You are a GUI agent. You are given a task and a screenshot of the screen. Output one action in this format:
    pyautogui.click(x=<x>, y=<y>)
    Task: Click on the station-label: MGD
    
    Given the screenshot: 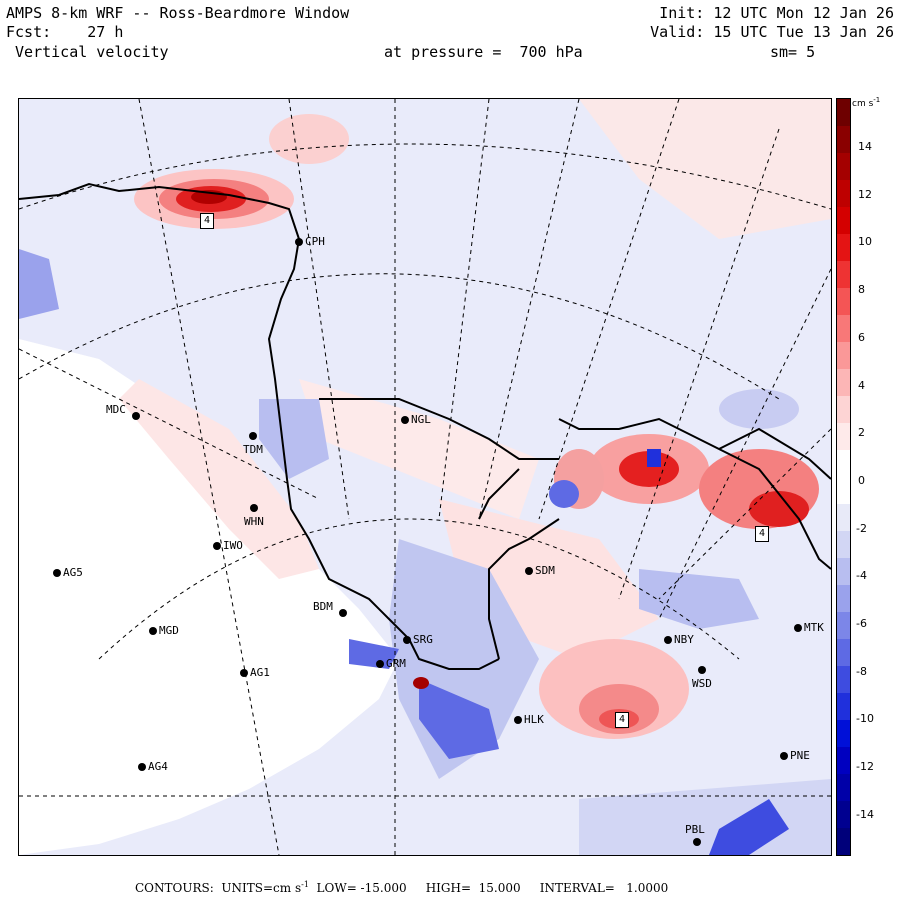 What is the action you would take?
    pyautogui.click(x=169, y=630)
    